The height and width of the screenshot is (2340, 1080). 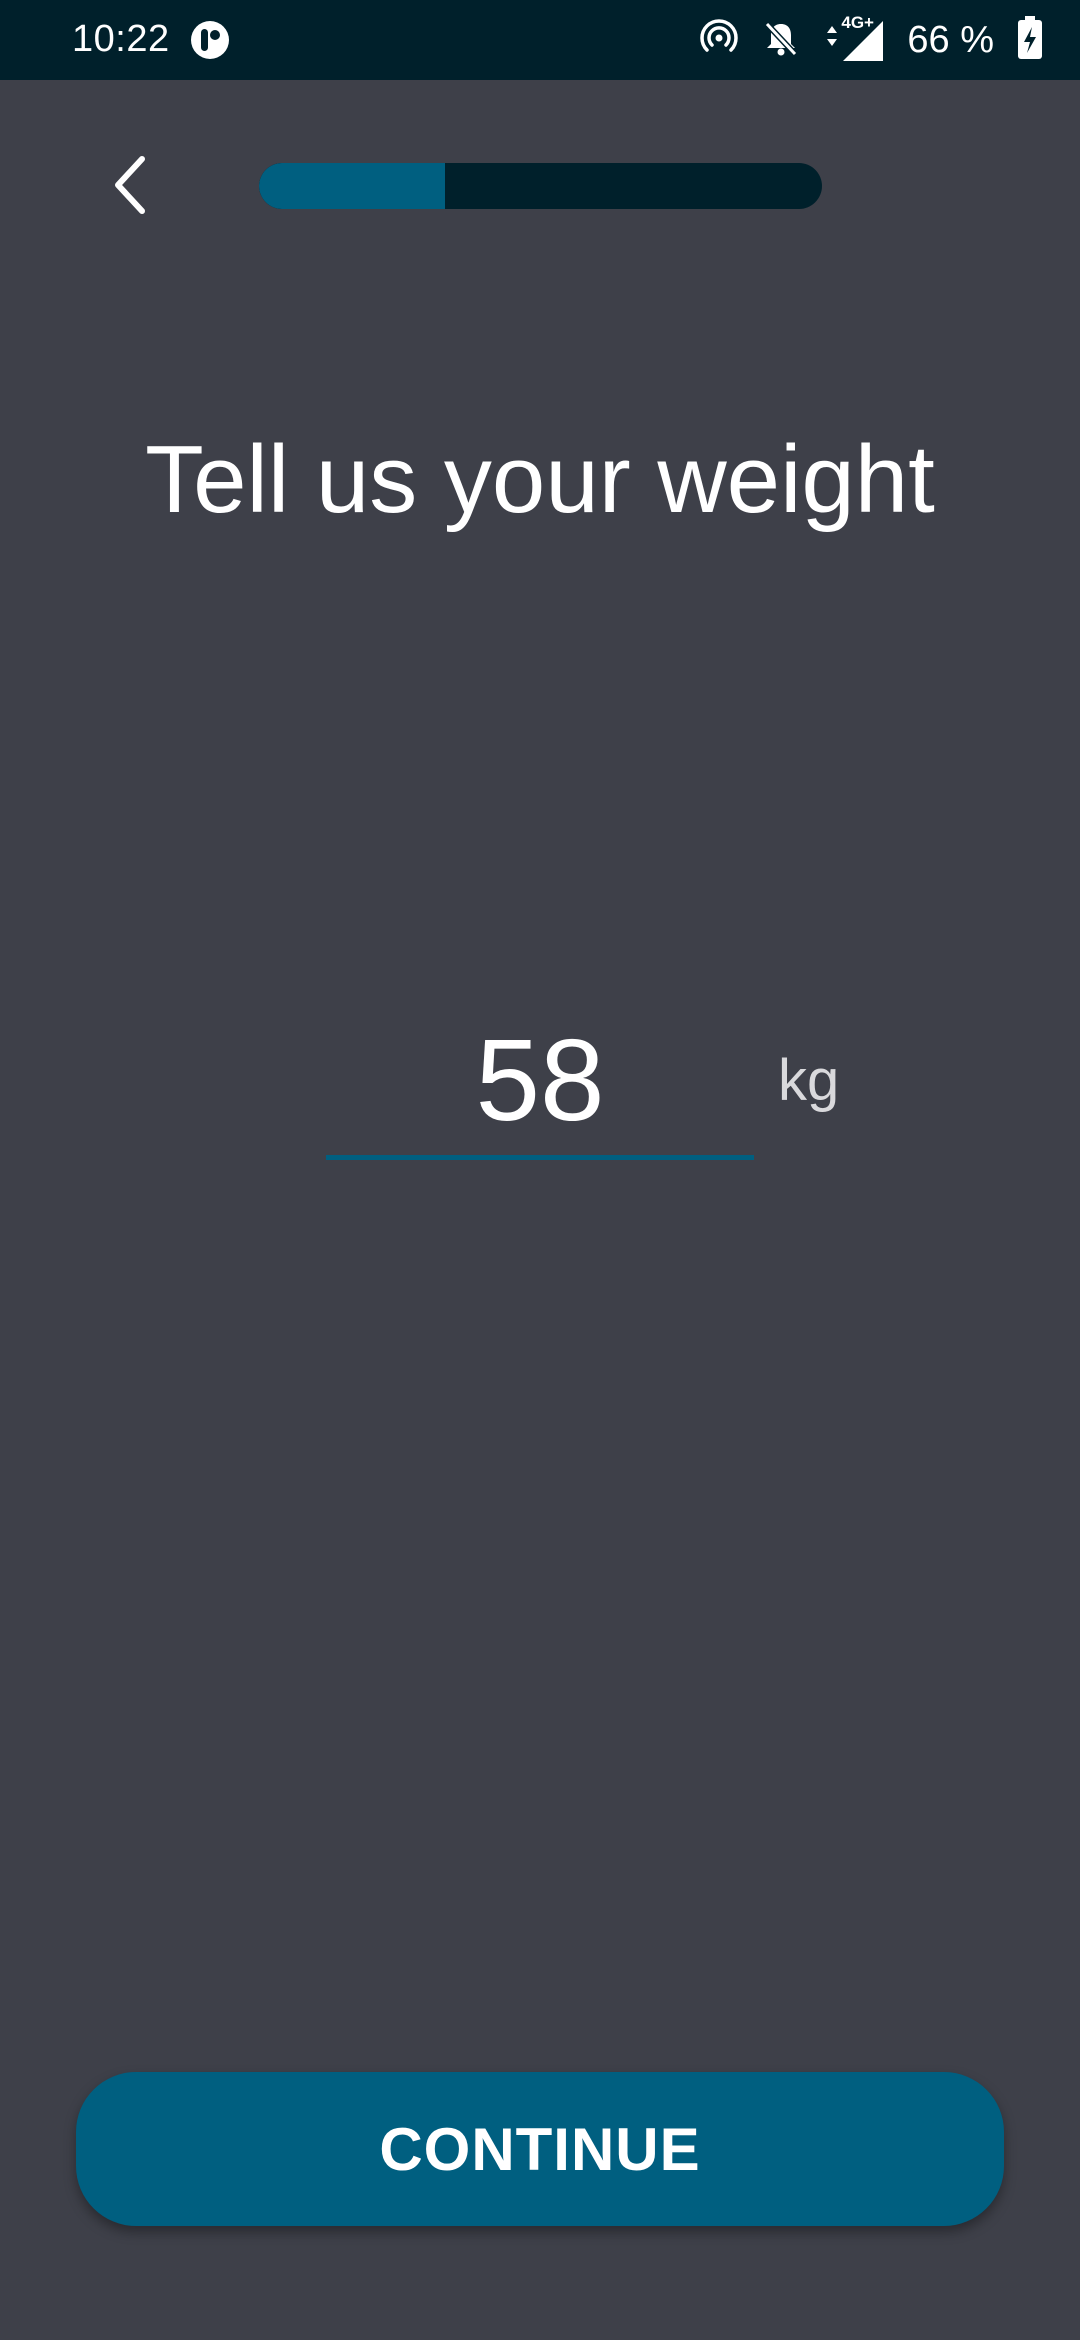 I want to click on hotspot-icon, so click(x=719, y=40).